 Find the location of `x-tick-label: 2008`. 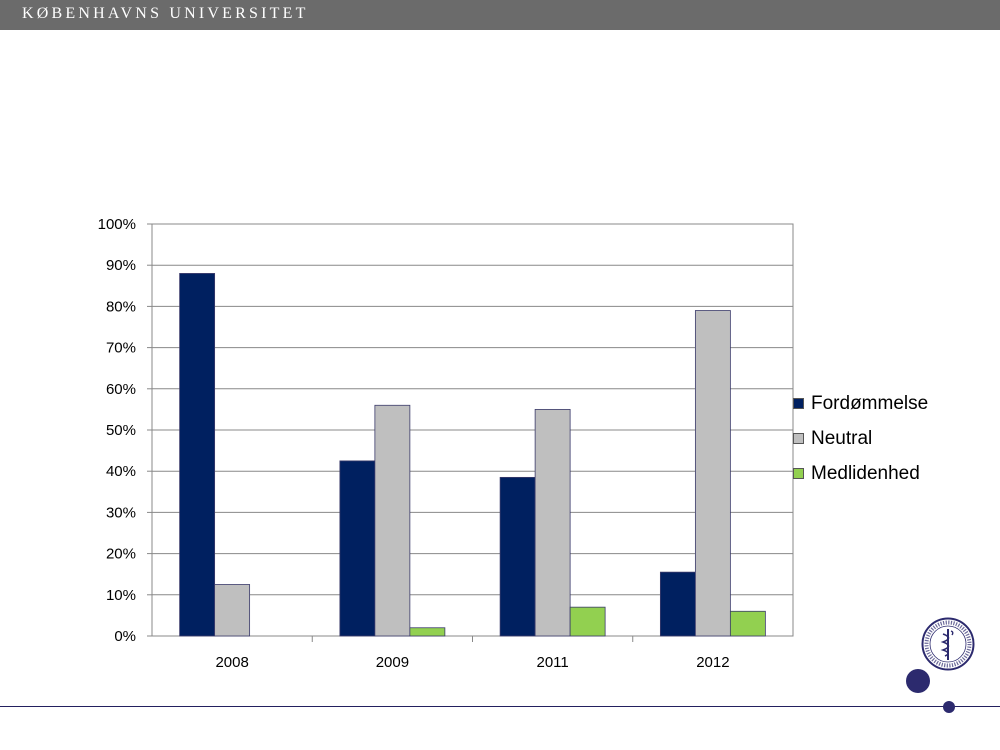

x-tick-label: 2008 is located at coordinates (231, 662).